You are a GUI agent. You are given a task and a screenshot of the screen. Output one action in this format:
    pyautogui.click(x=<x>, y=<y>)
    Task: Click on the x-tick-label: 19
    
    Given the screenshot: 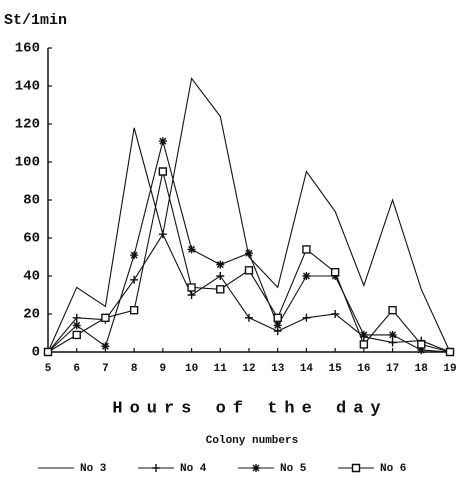 What is the action you would take?
    pyautogui.click(x=449, y=369)
    